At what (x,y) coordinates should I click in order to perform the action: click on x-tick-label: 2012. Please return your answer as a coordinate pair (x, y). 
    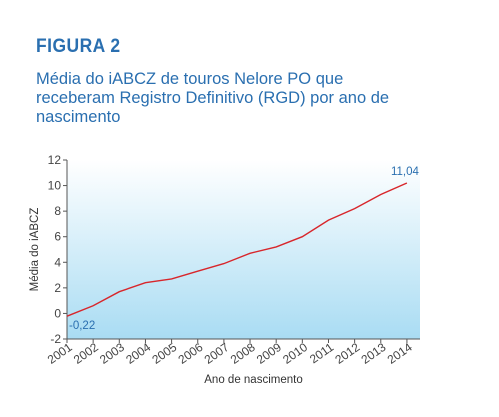
    Looking at the image, I should click on (347, 353).